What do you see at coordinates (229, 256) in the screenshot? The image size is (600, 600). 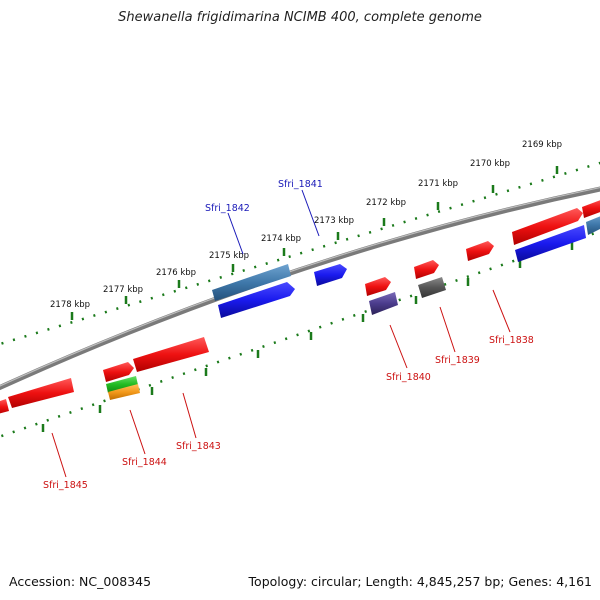 I see `tick-label: 2175 kbp` at bounding box center [229, 256].